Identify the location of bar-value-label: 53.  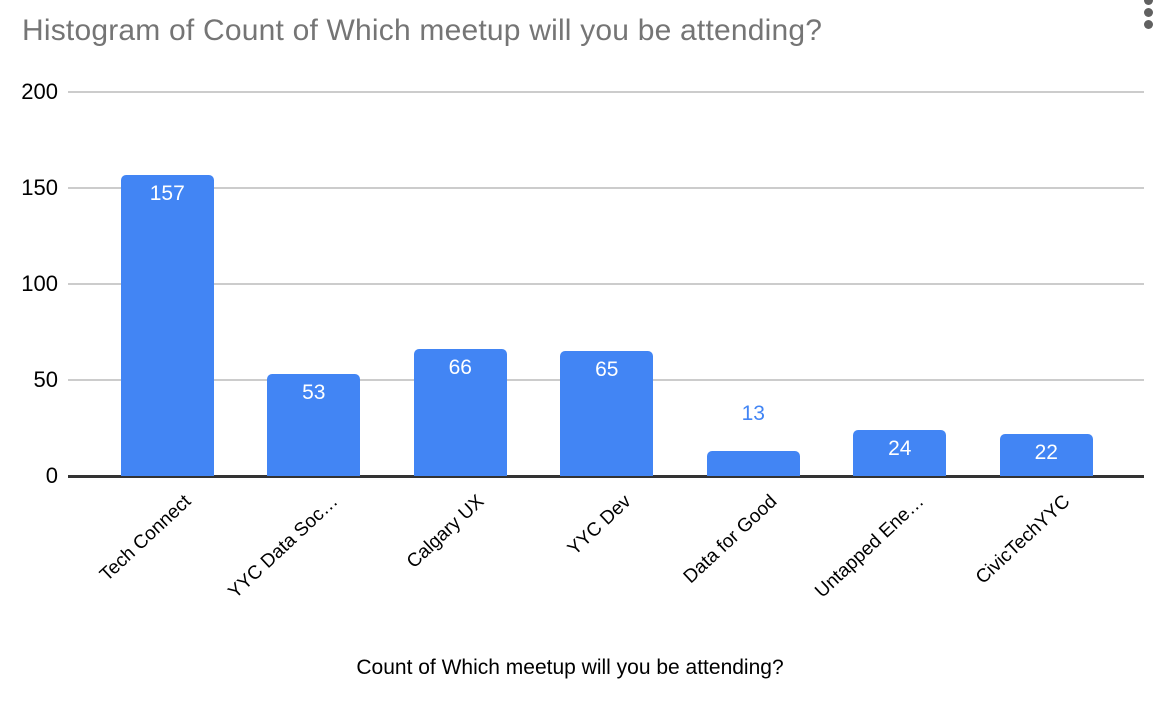
(314, 393).